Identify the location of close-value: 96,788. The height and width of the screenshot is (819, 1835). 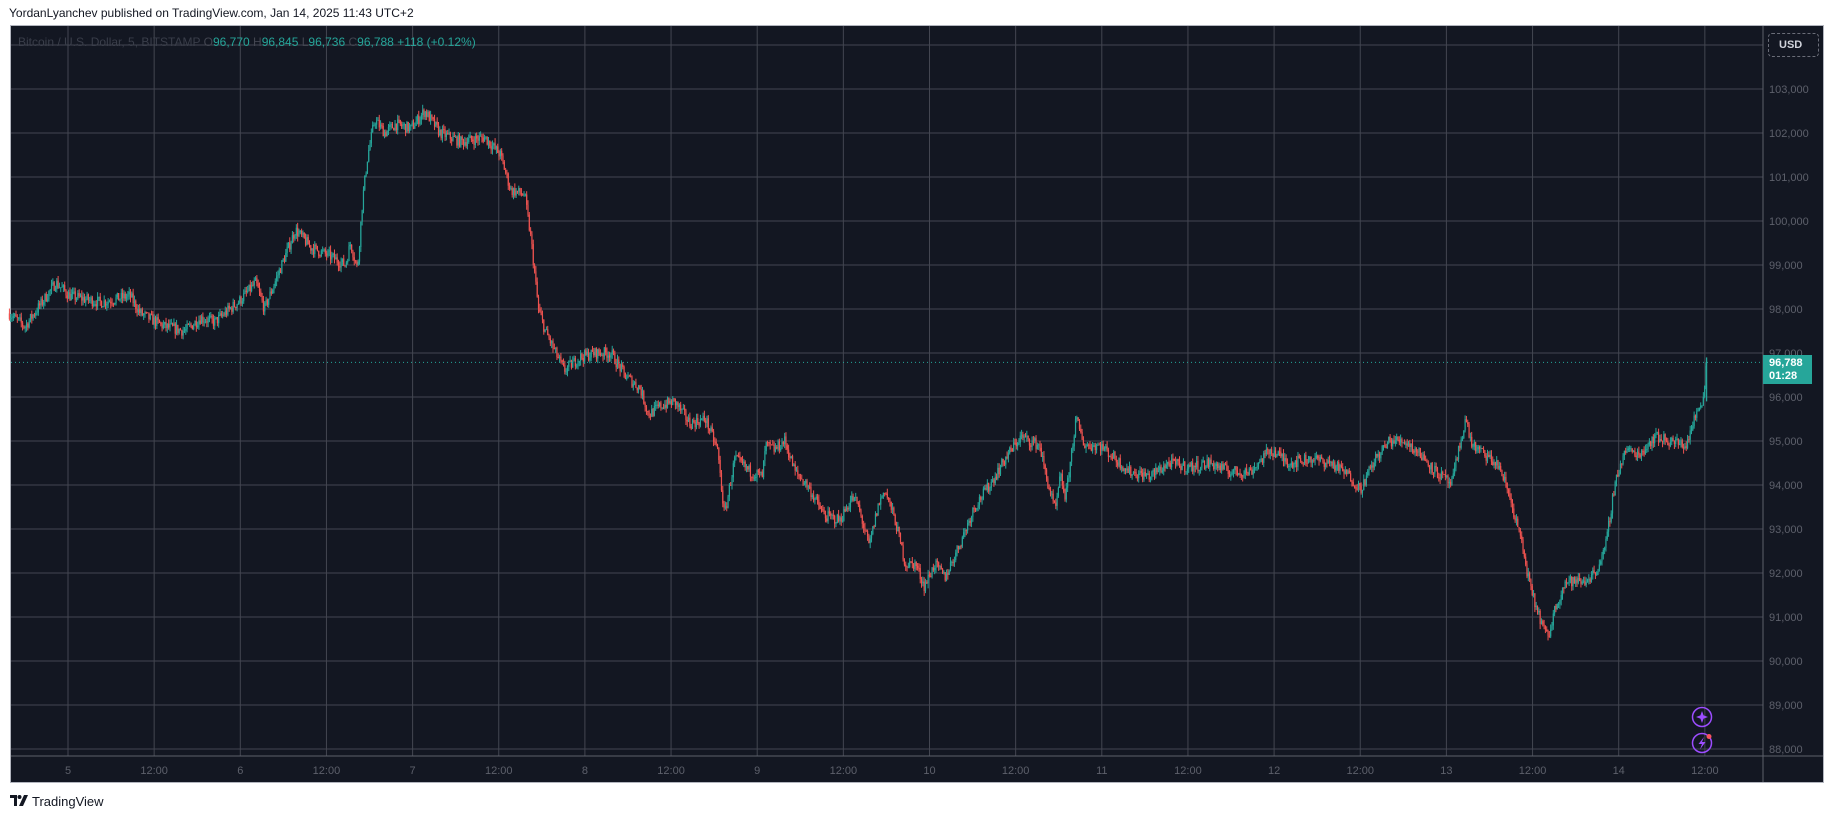
(375, 42).